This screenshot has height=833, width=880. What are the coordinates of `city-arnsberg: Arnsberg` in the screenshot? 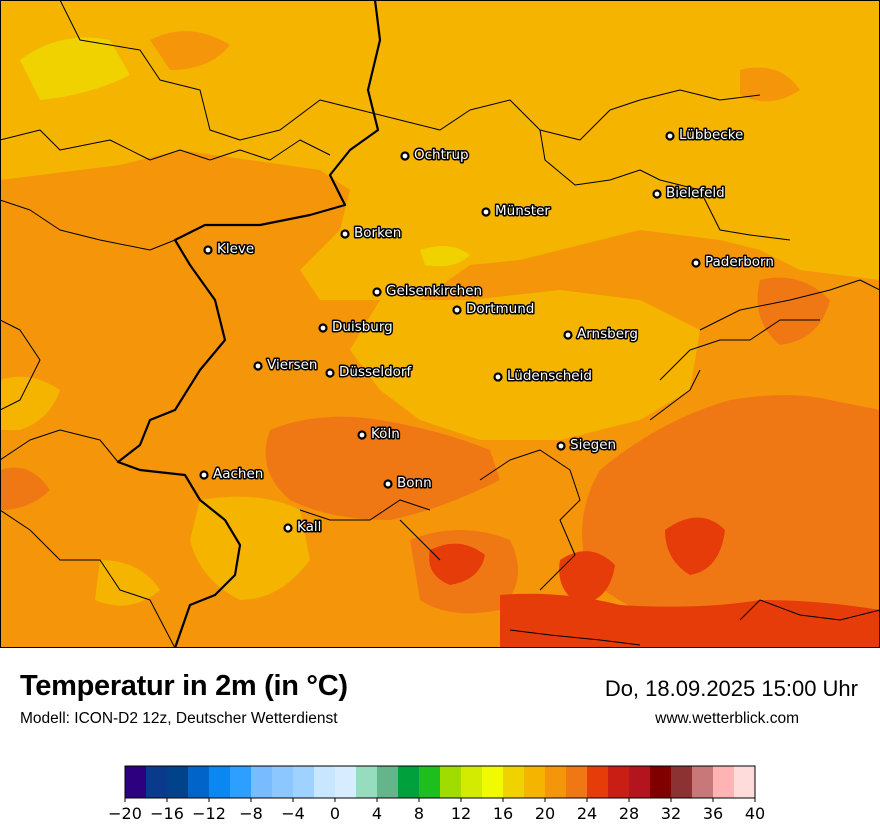 It's located at (601, 334).